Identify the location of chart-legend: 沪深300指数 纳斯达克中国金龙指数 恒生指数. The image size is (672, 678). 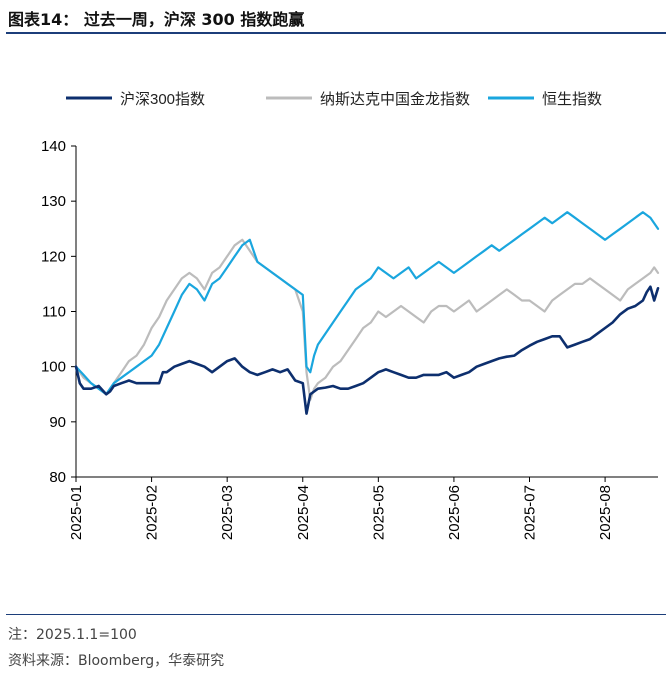
(334, 99).